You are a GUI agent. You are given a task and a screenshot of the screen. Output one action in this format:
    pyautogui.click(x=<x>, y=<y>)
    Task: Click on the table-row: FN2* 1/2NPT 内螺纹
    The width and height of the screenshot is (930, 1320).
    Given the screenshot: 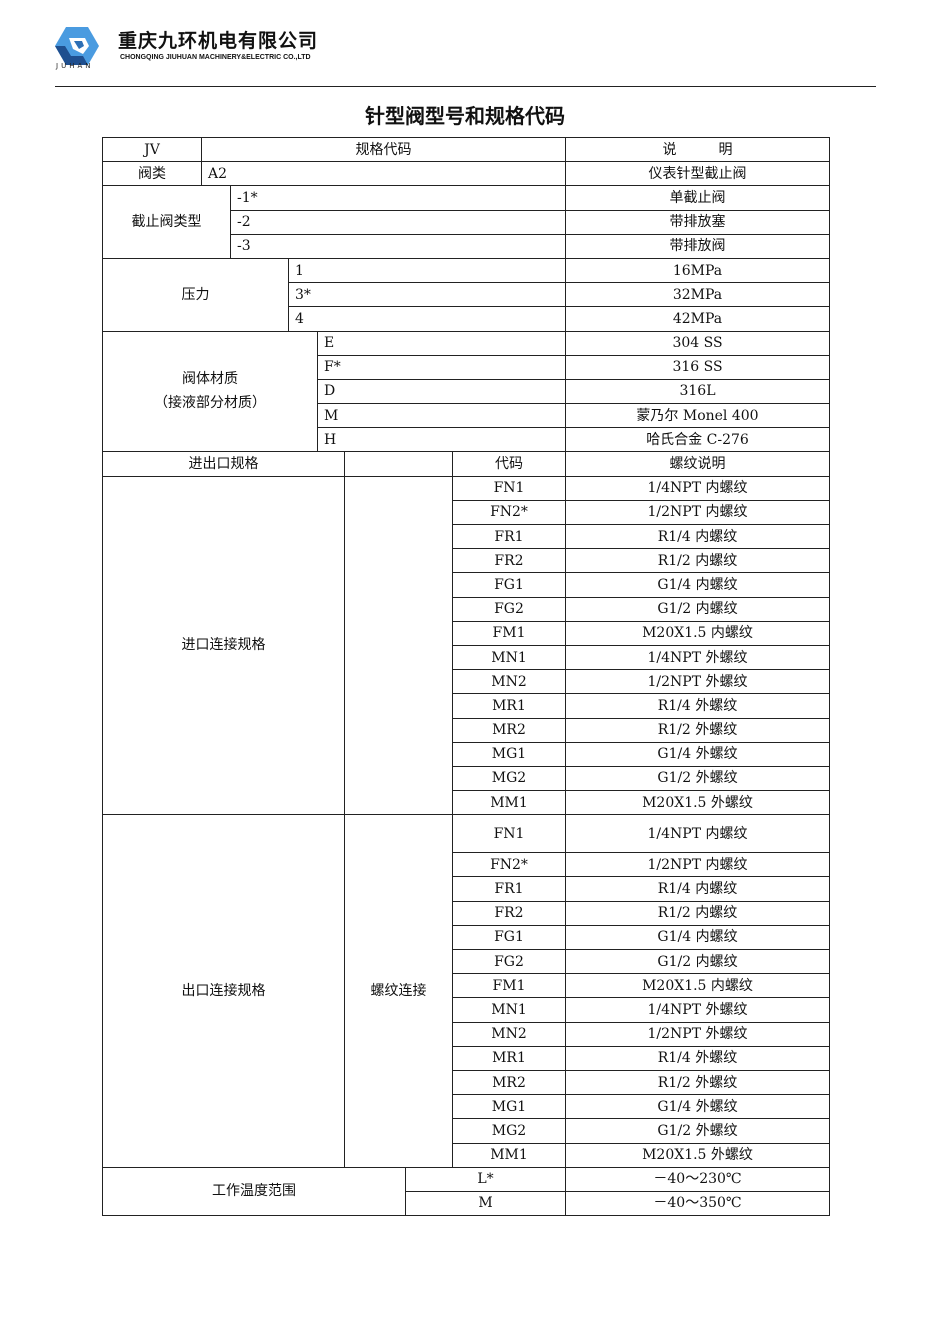 What is the action you would take?
    pyautogui.click(x=466, y=512)
    